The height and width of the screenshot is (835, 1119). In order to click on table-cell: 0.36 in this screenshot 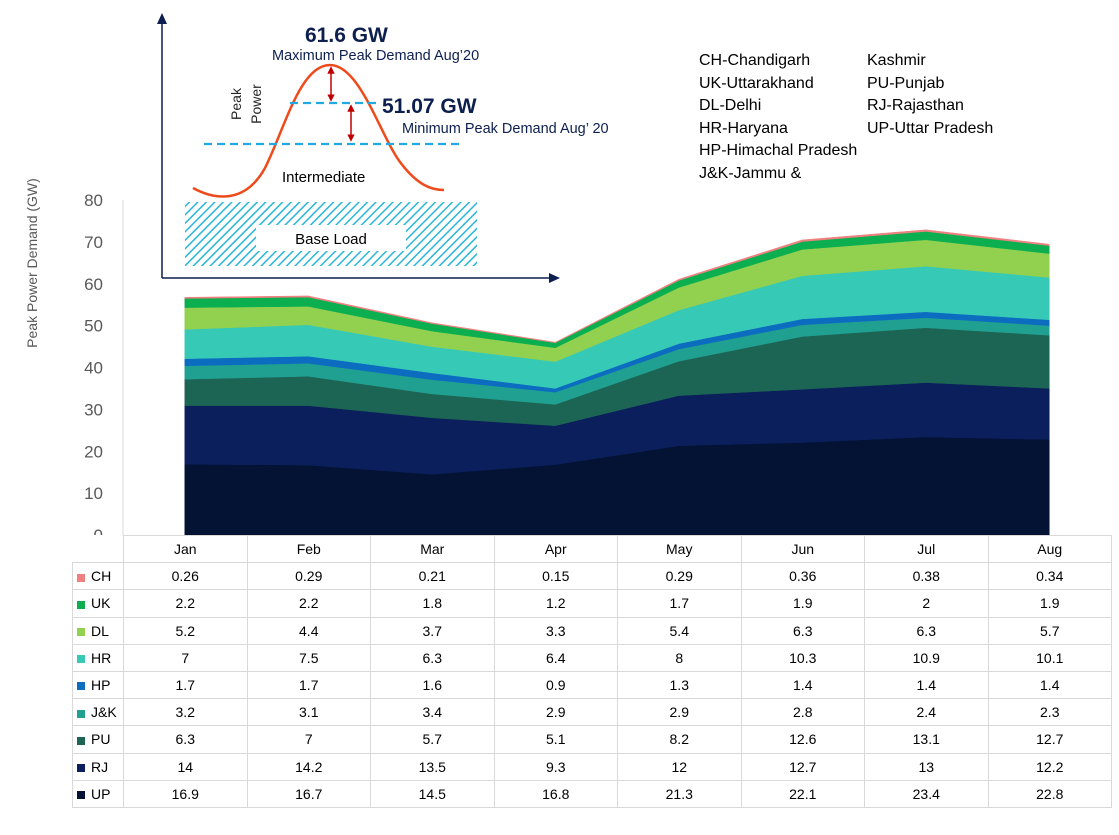, I will do `click(802, 576)`.